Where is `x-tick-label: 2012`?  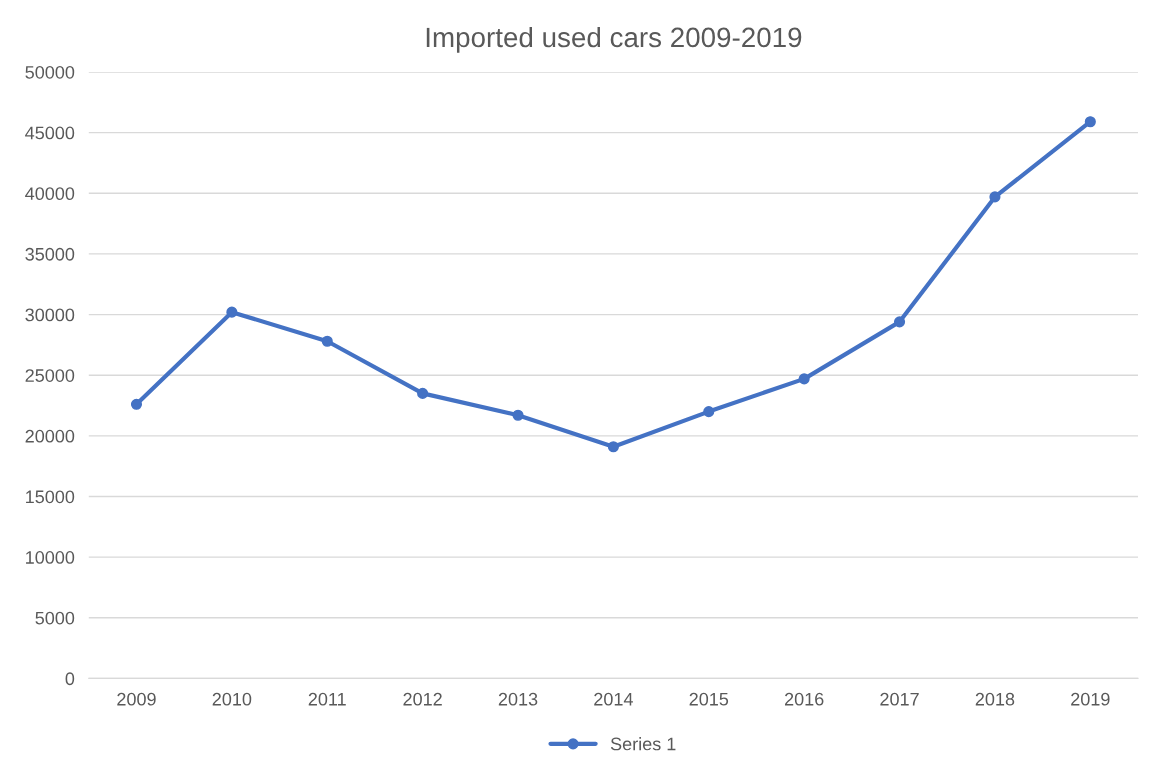 x-tick-label: 2012 is located at coordinates (422, 699).